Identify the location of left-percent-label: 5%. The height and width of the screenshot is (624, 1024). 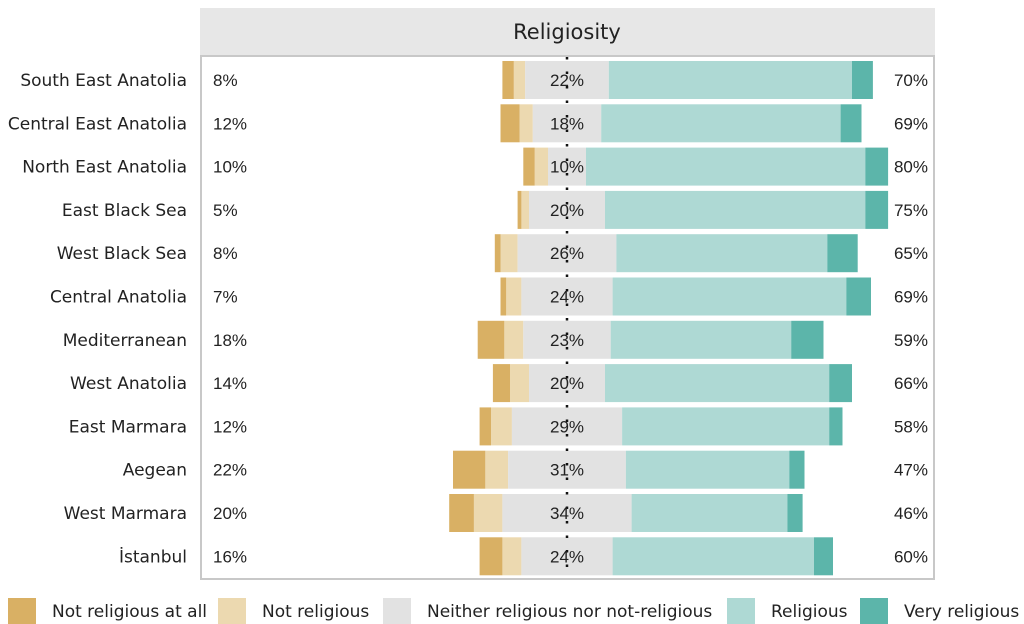
(225, 210).